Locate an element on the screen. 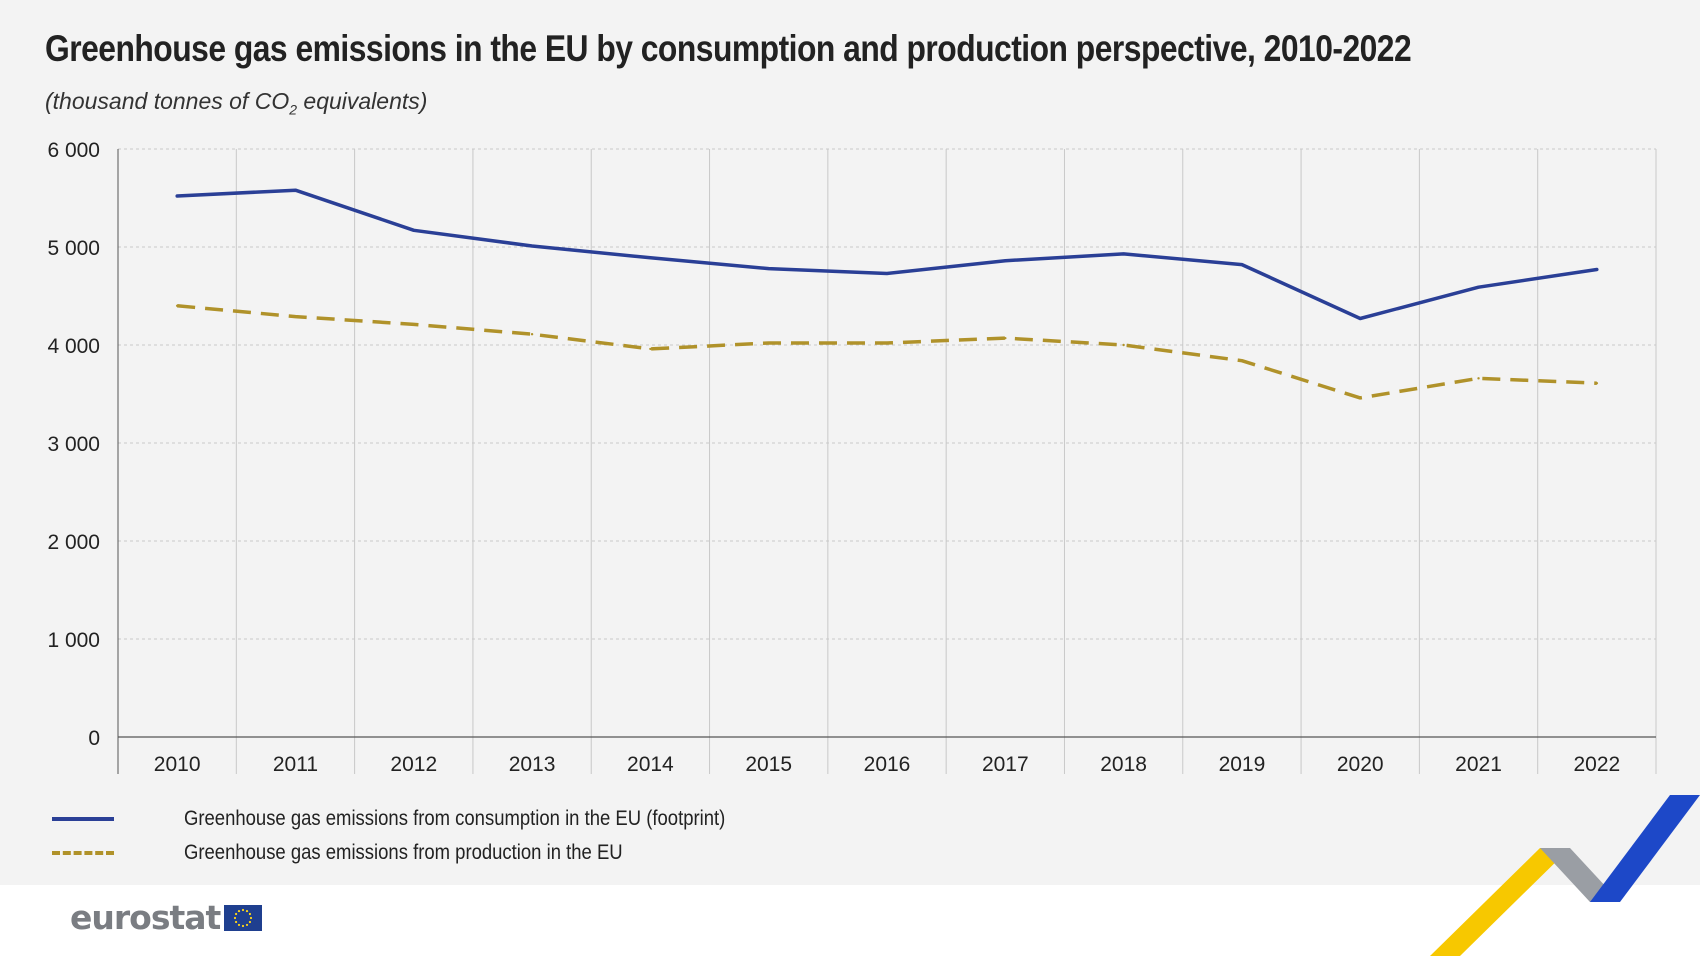 Image resolution: width=1700 pixels, height=956 pixels. y-tick-label: 1 000 is located at coordinates (73, 640).